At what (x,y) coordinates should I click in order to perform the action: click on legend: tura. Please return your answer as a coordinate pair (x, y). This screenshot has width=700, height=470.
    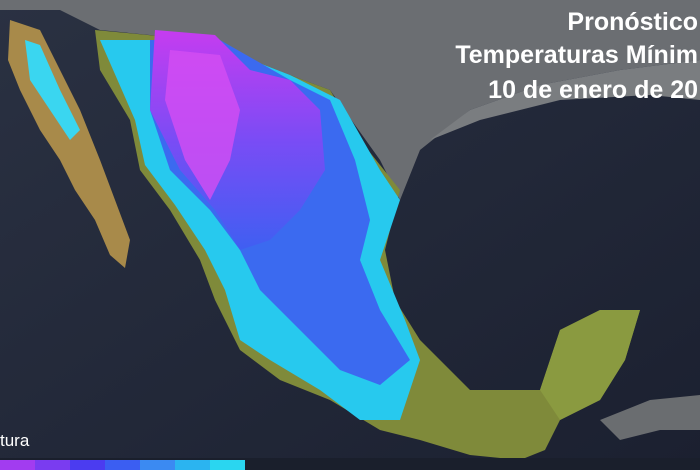
    Looking at the image, I should click on (350, 450).